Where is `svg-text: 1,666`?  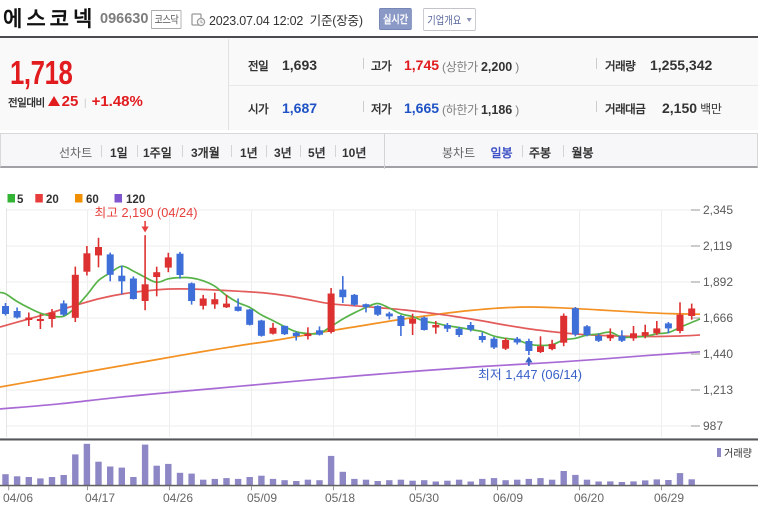 svg-text: 1,666 is located at coordinates (718, 318).